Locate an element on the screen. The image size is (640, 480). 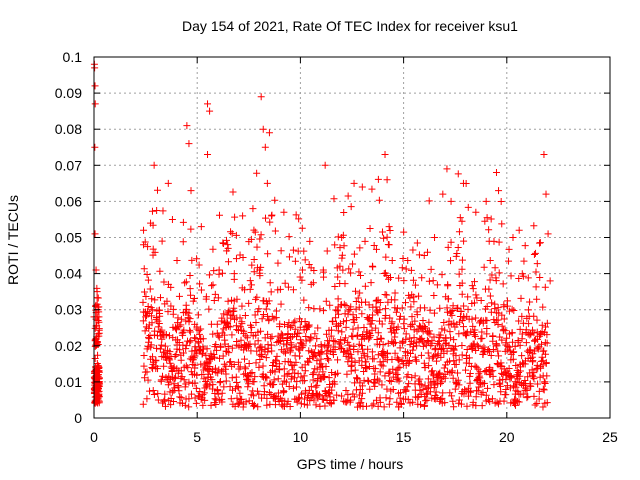
x-tick-label: 25 is located at coordinates (610, 437).